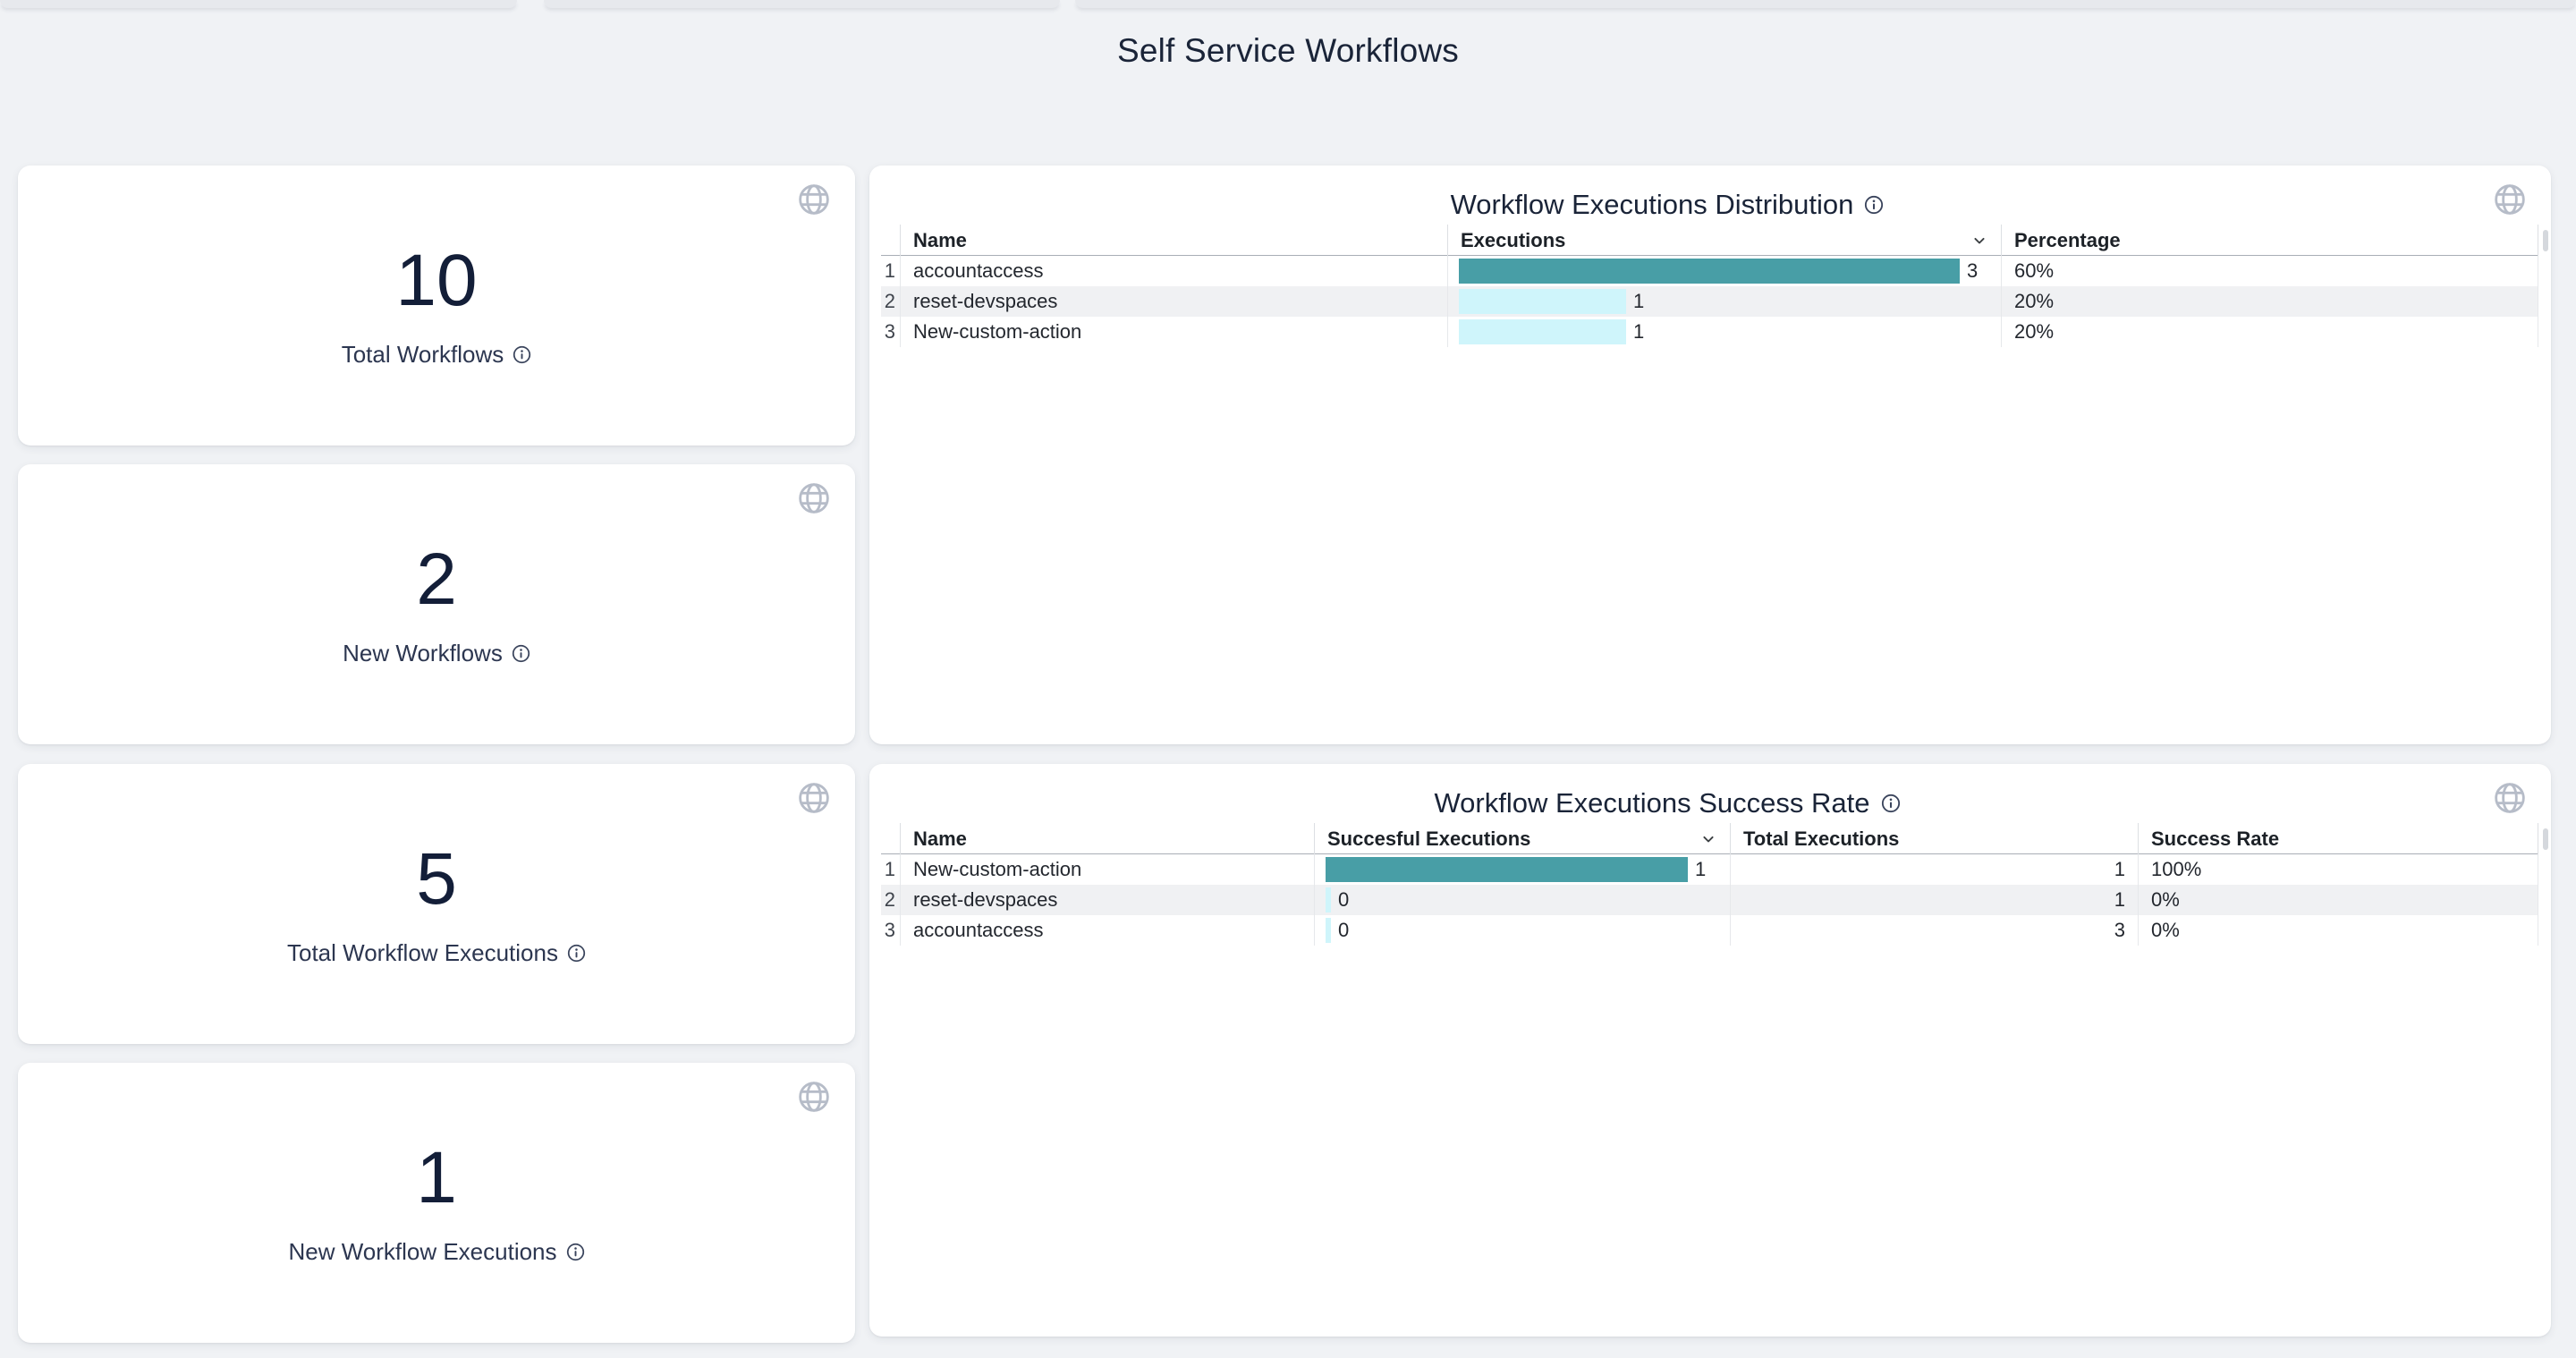 This screenshot has height=1358, width=2576. I want to click on column-header-label: Total Executions, so click(1821, 839).